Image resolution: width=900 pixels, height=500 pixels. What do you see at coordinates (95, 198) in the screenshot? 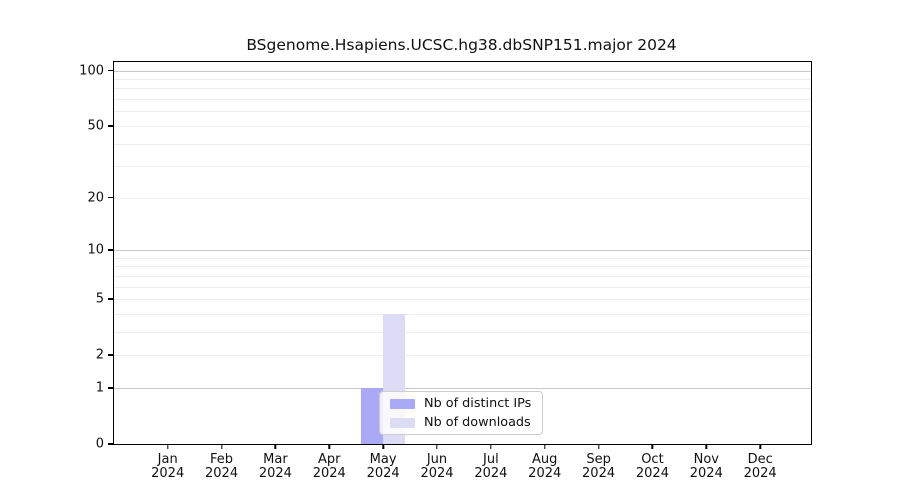
I see `y-axis-tick-label: 20` at bounding box center [95, 198].